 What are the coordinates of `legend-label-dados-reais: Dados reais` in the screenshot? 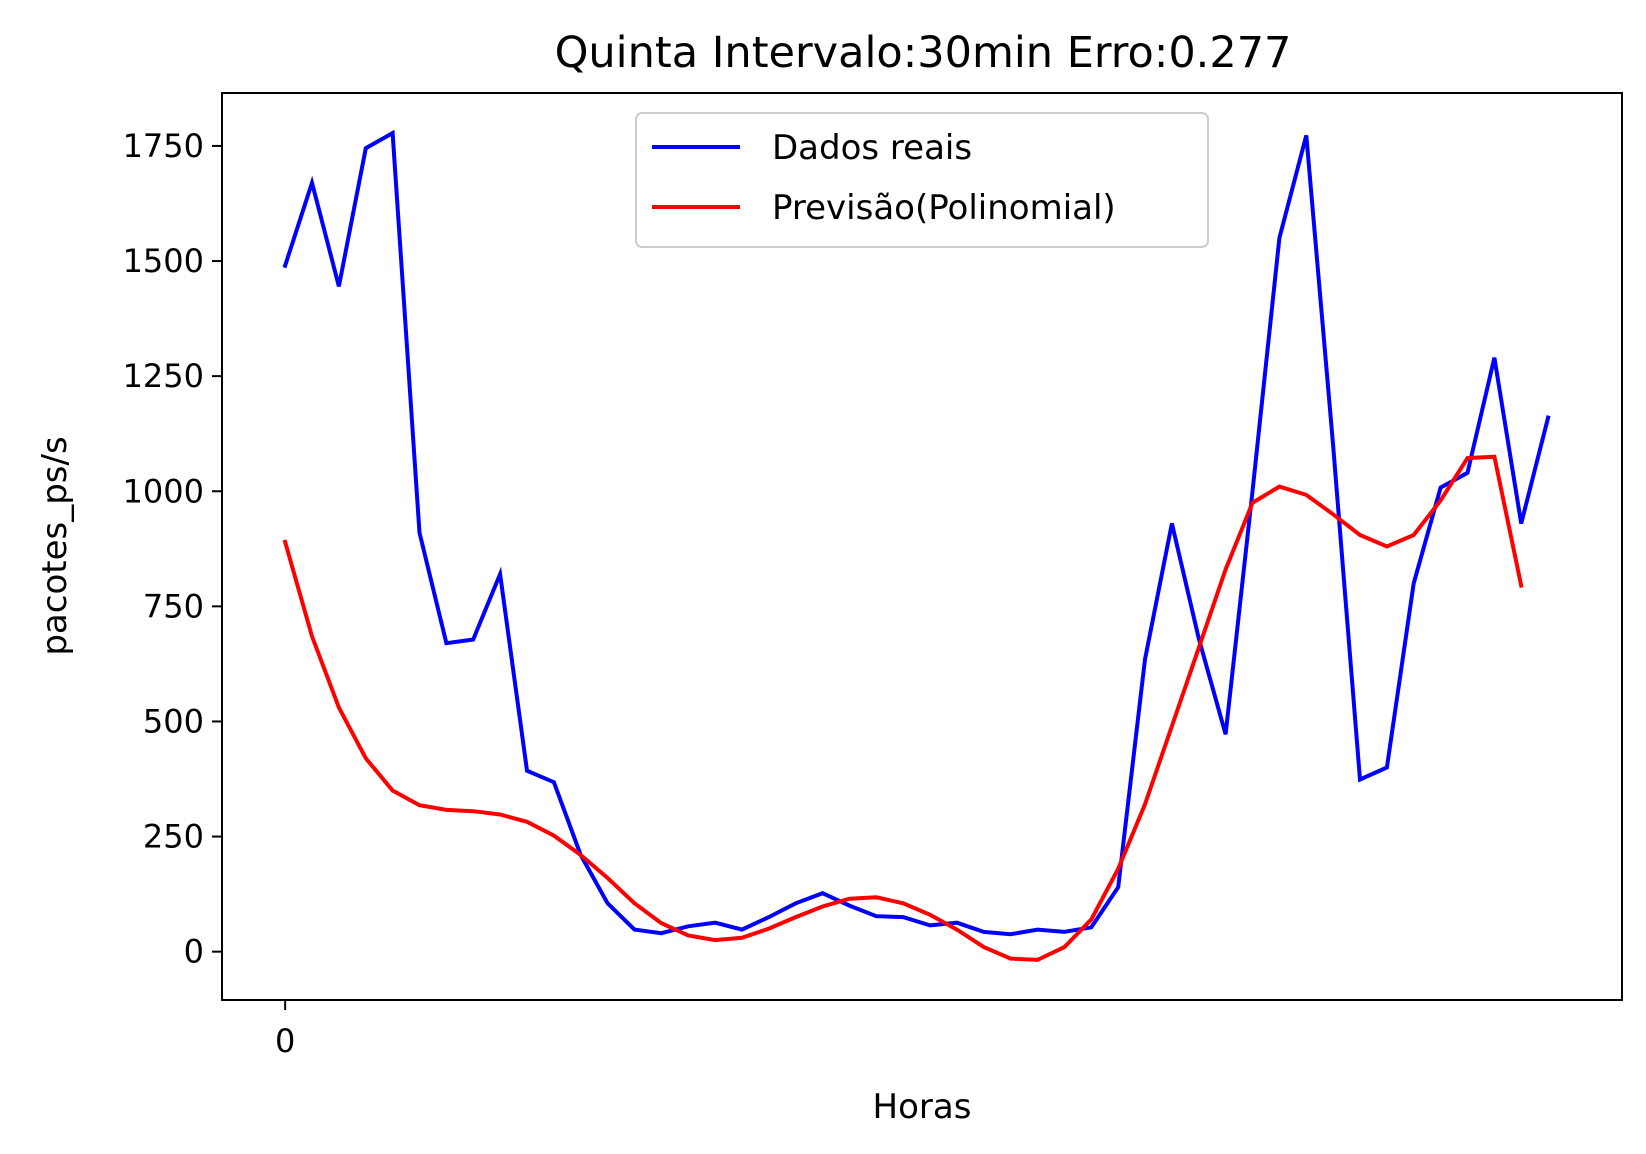 It's located at (872, 148).